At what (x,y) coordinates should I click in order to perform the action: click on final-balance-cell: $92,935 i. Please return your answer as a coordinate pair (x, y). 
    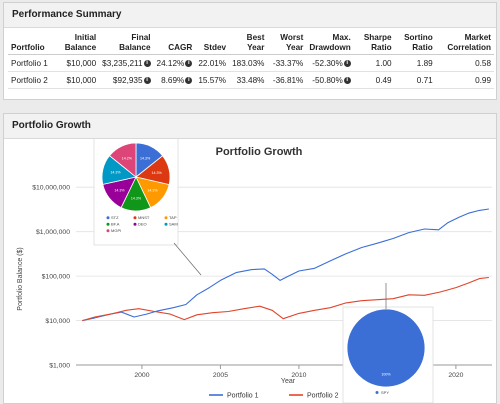
    Looking at the image, I should click on (126, 80).